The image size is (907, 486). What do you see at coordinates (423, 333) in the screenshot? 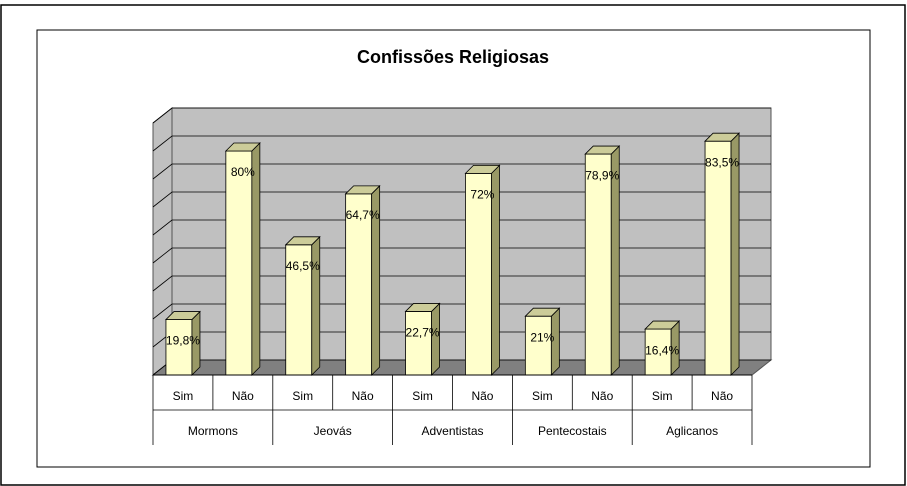
I see `data-label: 22,7%` at bounding box center [423, 333].